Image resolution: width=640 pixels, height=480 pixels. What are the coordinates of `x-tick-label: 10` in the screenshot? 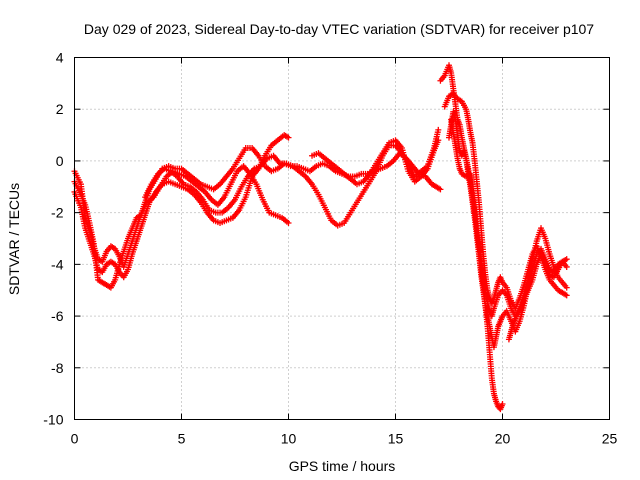 It's located at (289, 439).